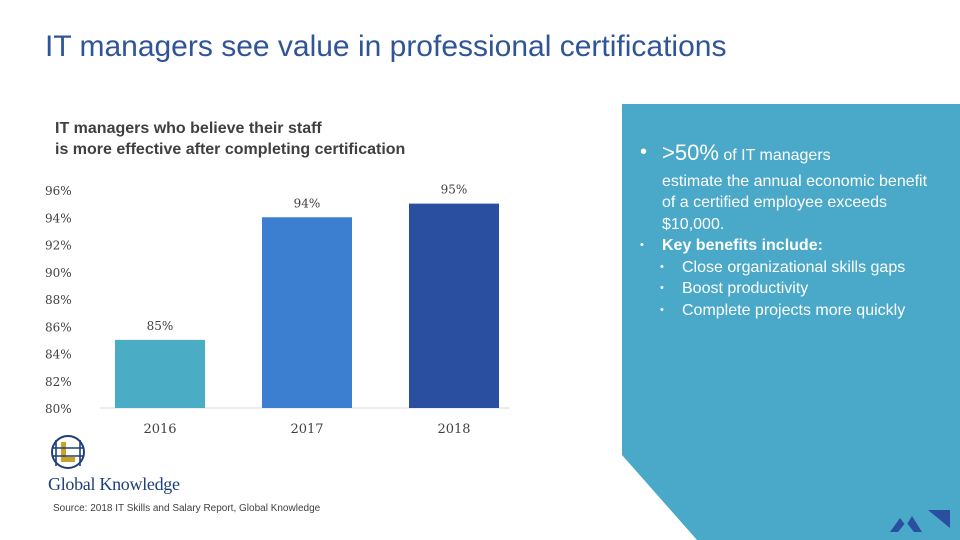 This screenshot has height=540, width=960. Describe the element at coordinates (118, 465) in the screenshot. I see `global-knowledge-logo: Global Knowledge` at that location.